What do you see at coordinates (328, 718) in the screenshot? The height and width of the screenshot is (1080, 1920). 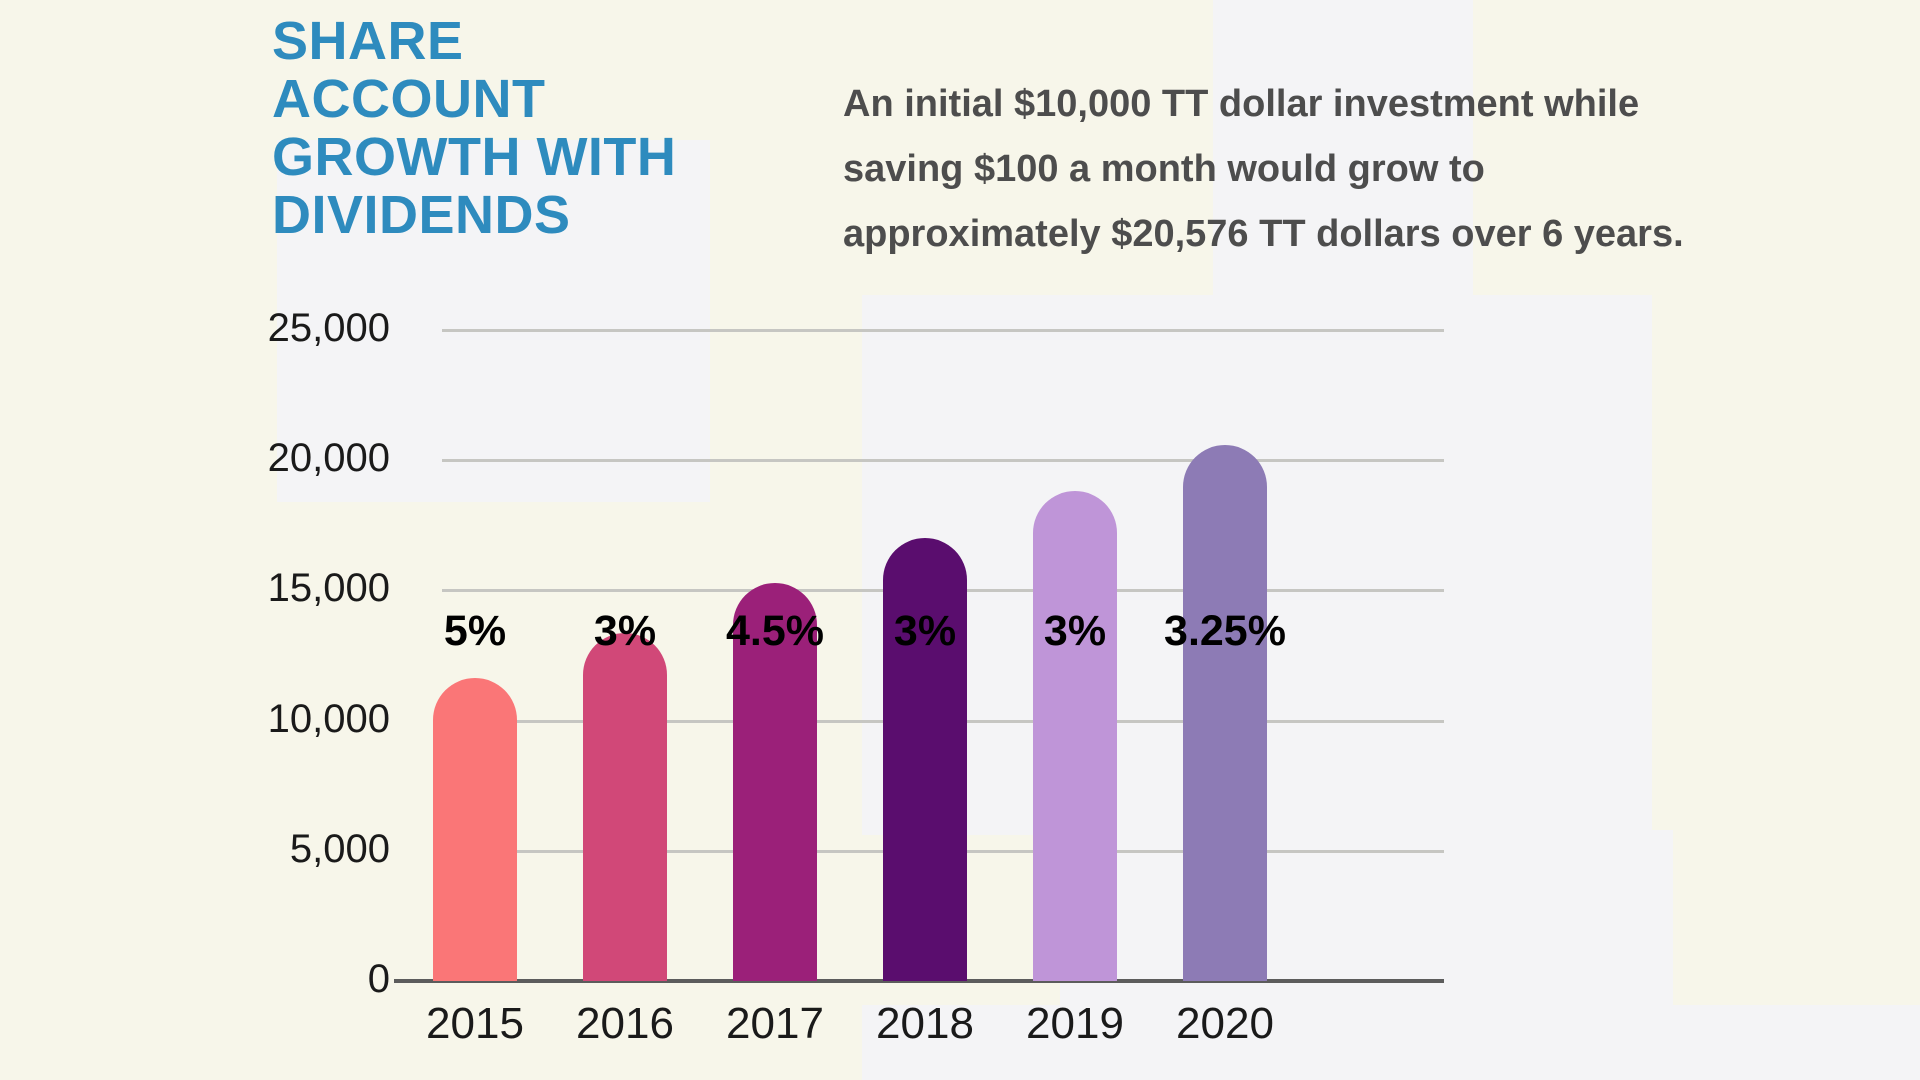 I see `y-axis-tick-label: 10,000` at bounding box center [328, 718].